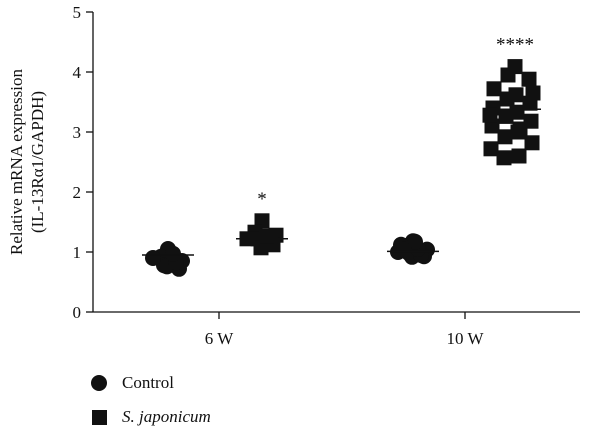 The image size is (600, 434). What do you see at coordinates (77, 252) in the screenshot?
I see `y-tick-label-1: 1` at bounding box center [77, 252].